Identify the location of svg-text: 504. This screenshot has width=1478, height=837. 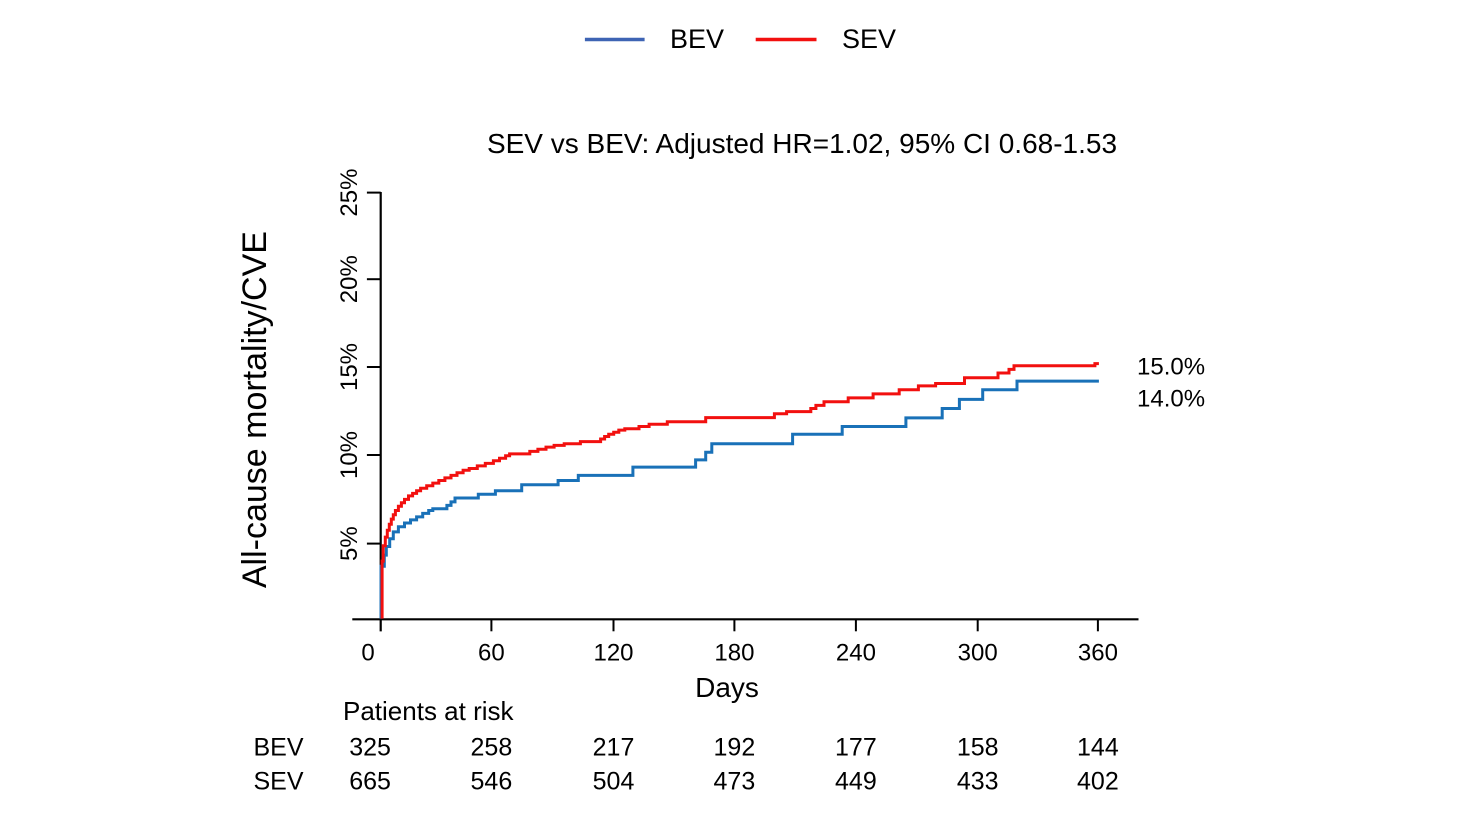
(614, 782).